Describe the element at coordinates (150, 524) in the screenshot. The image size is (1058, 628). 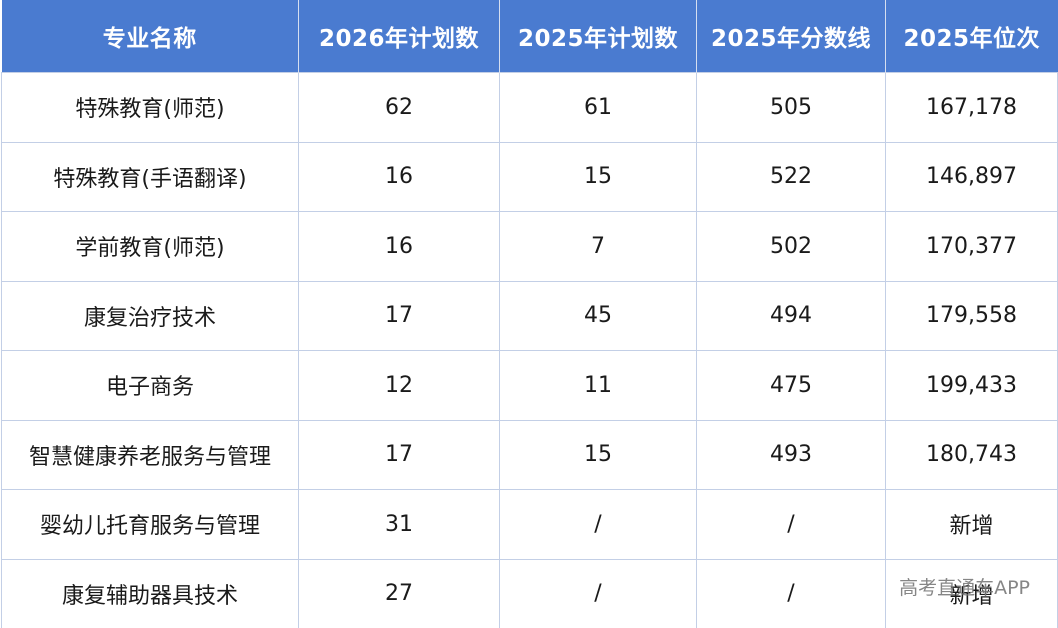
I see `cell-major-name: 婴幼儿托育服务与管理` at that location.